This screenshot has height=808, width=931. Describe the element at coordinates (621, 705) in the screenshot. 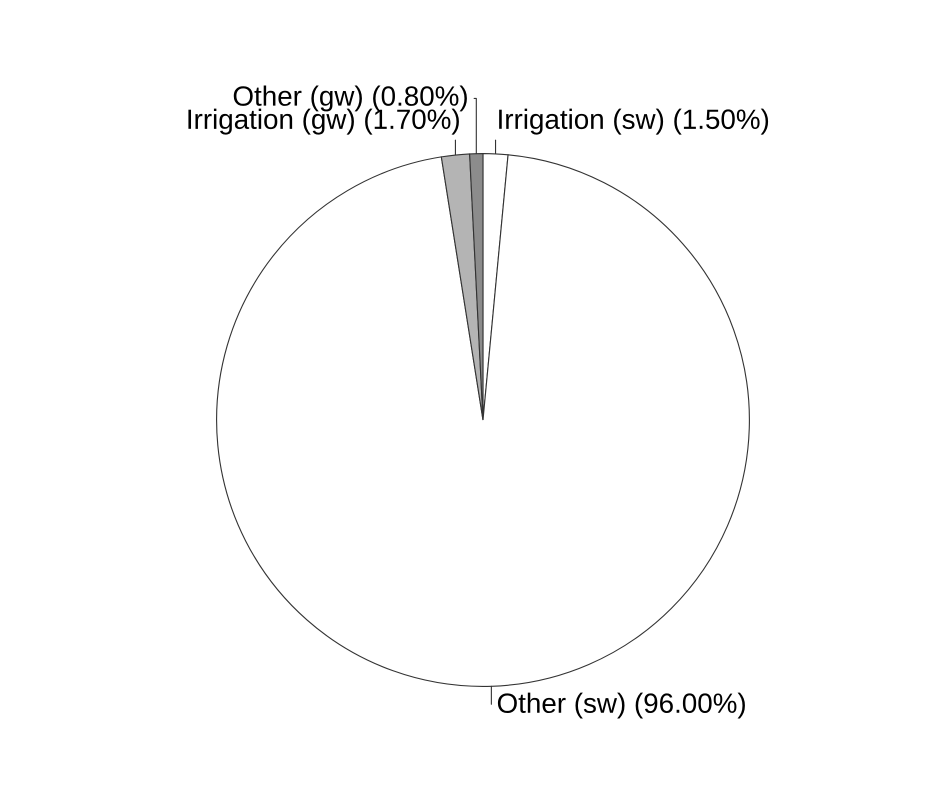

I see `slice-label: Other (sw) (96.00%)` at that location.